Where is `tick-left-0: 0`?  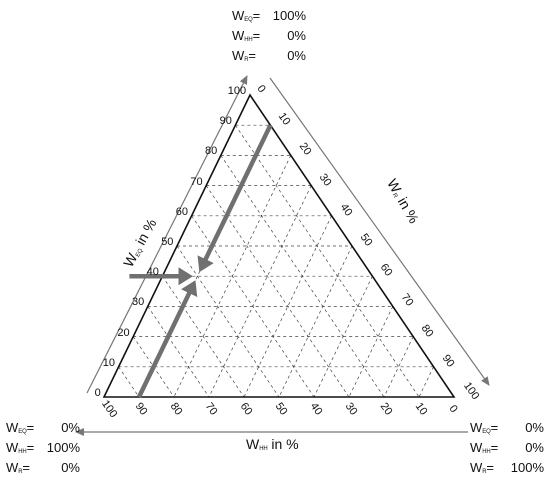
tick-left-0: 0 is located at coordinates (97, 393).